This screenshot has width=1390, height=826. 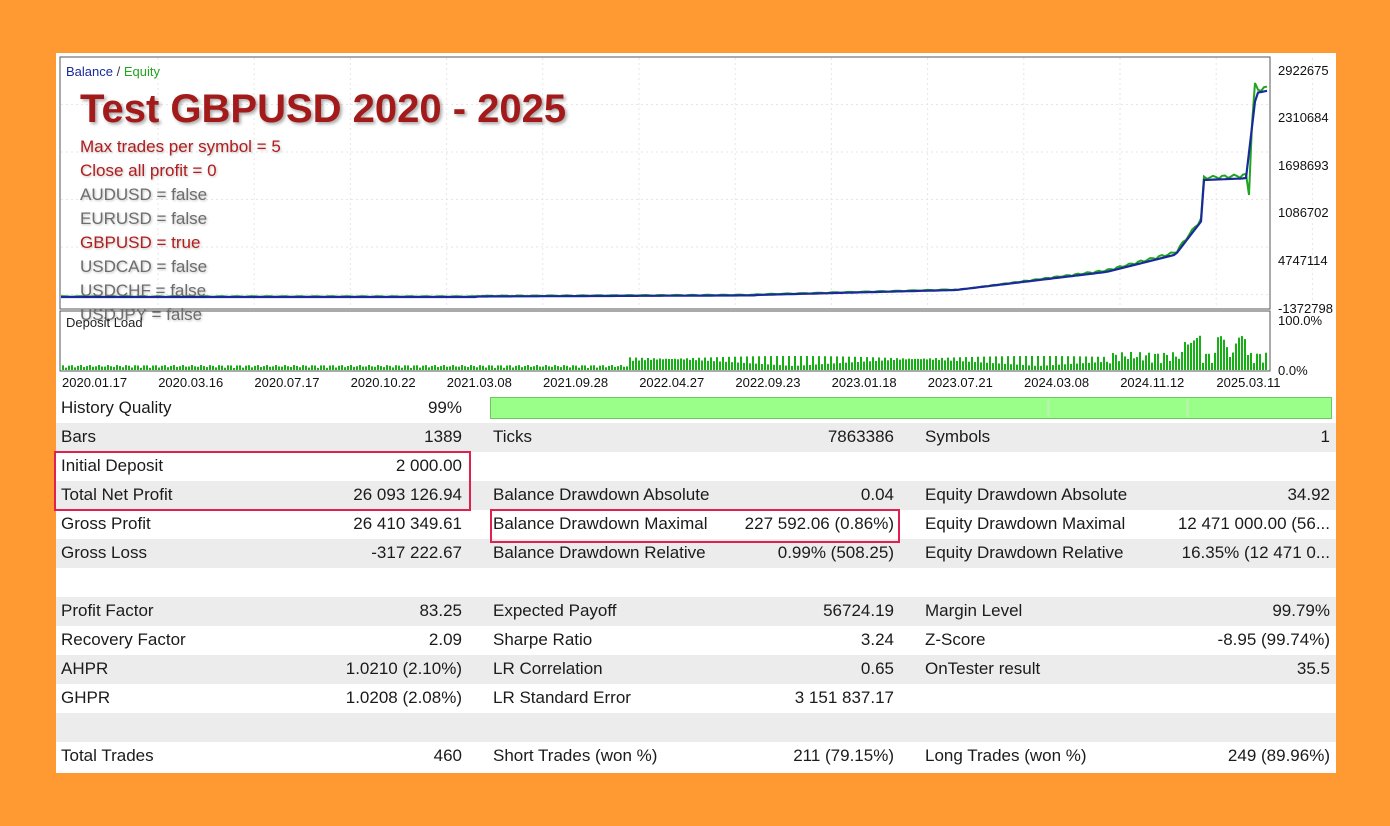 I want to click on stat-label: Balance Drawdown Relative, so click(x=599, y=552).